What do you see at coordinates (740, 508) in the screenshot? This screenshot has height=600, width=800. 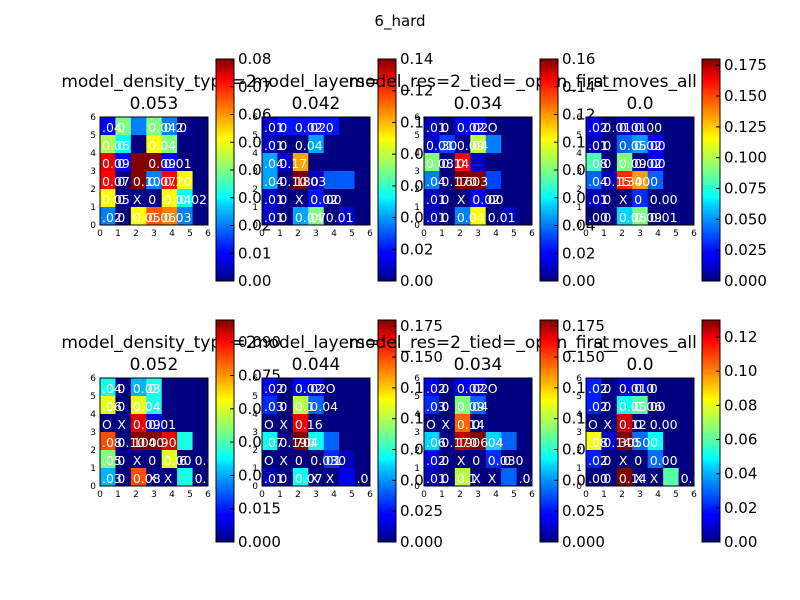 I see `colorbar-tick-label: 0.02` at bounding box center [740, 508].